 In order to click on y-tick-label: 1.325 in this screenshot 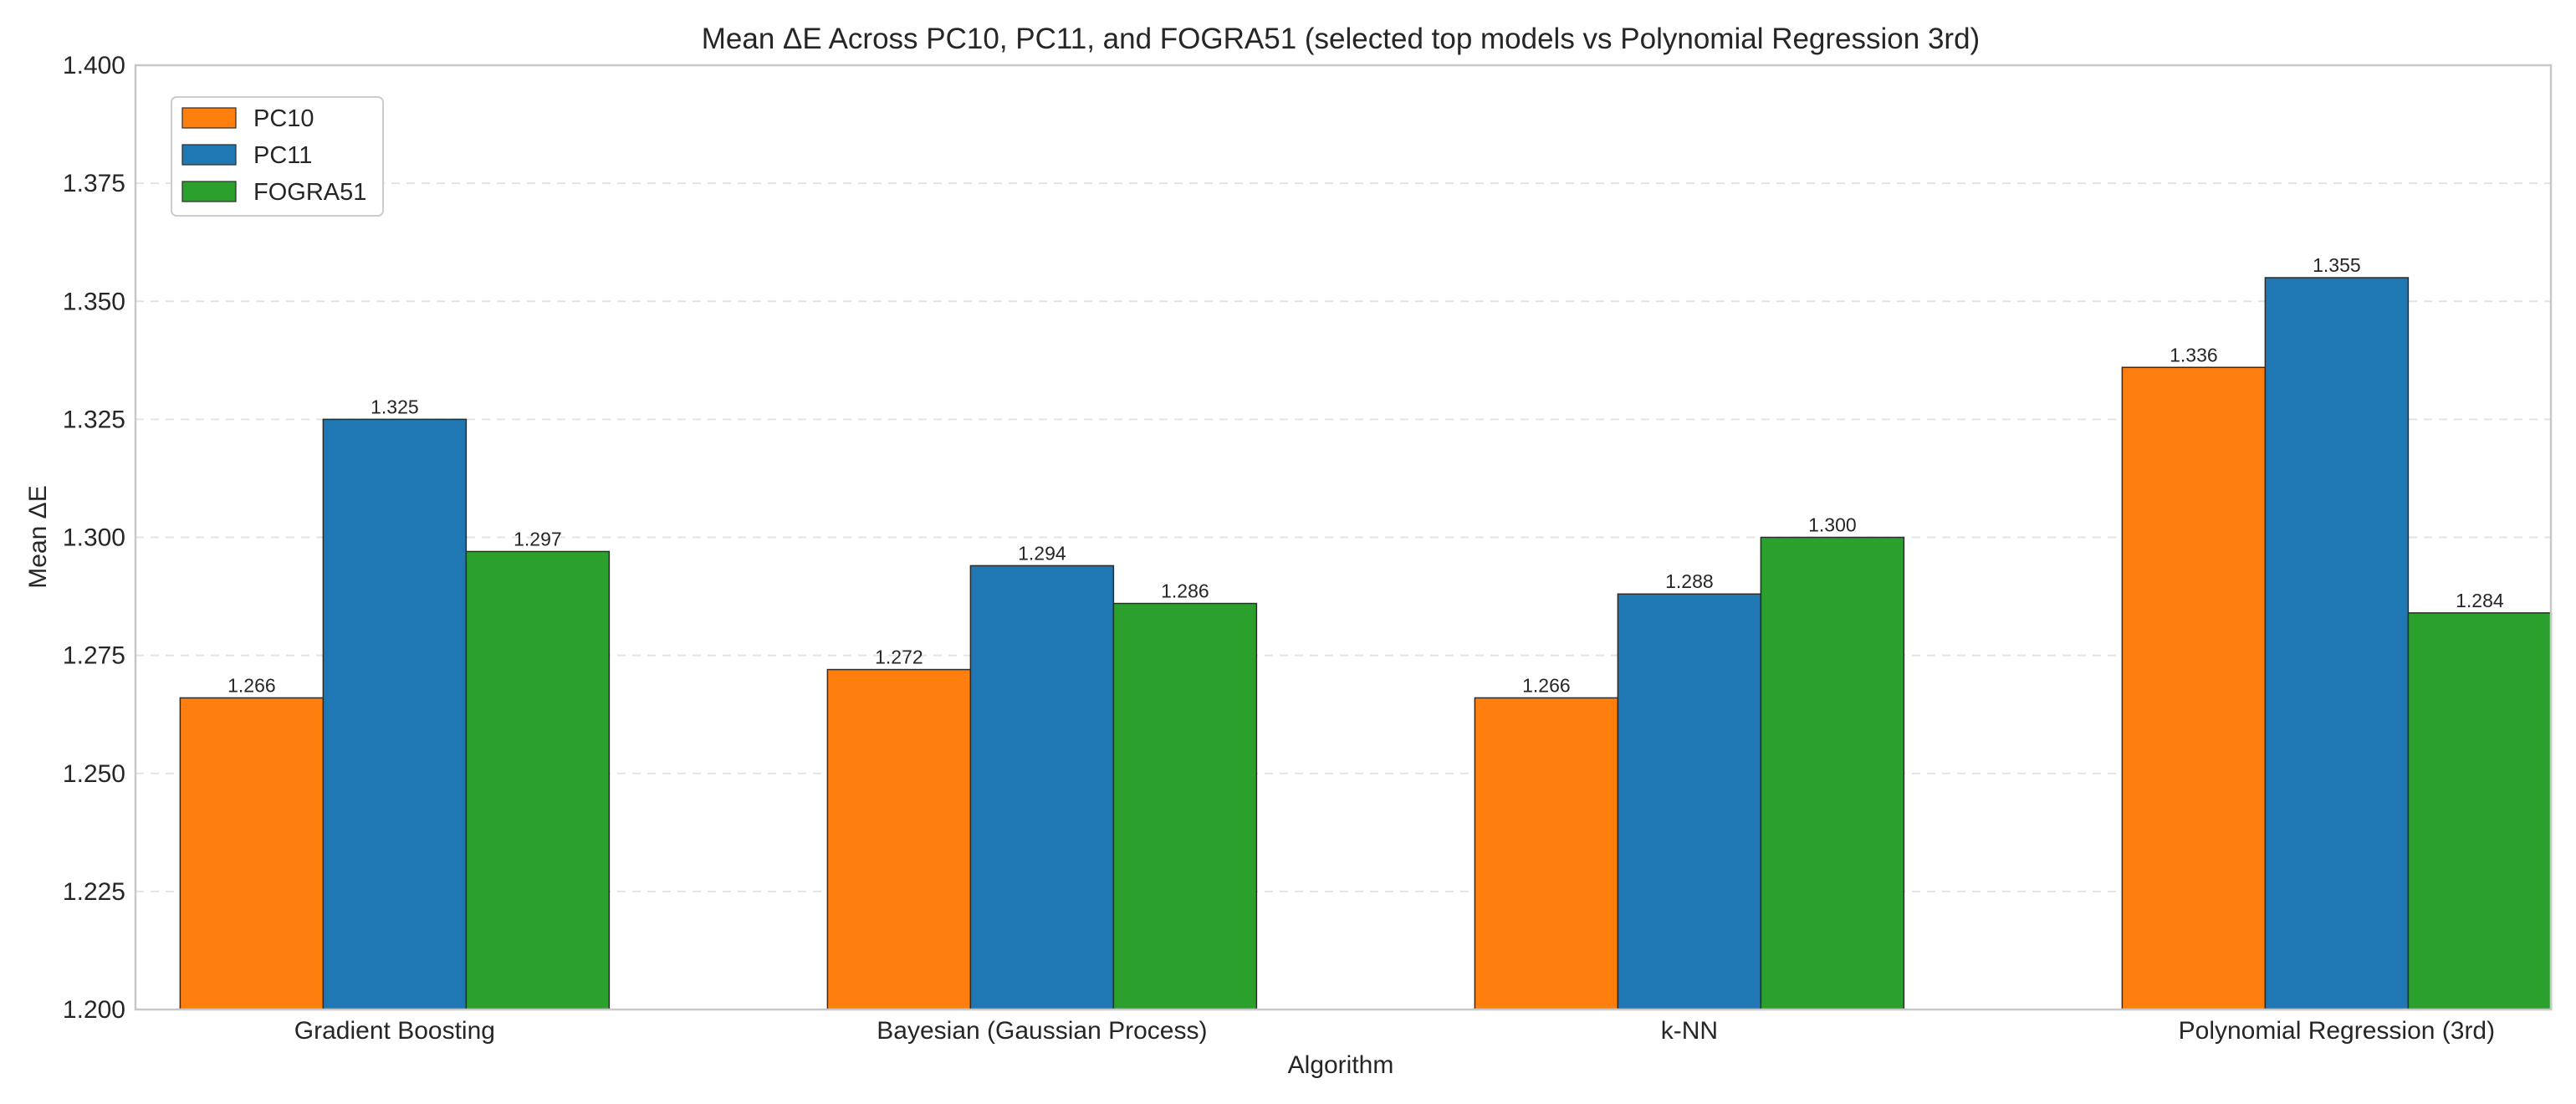, I will do `click(94, 419)`.